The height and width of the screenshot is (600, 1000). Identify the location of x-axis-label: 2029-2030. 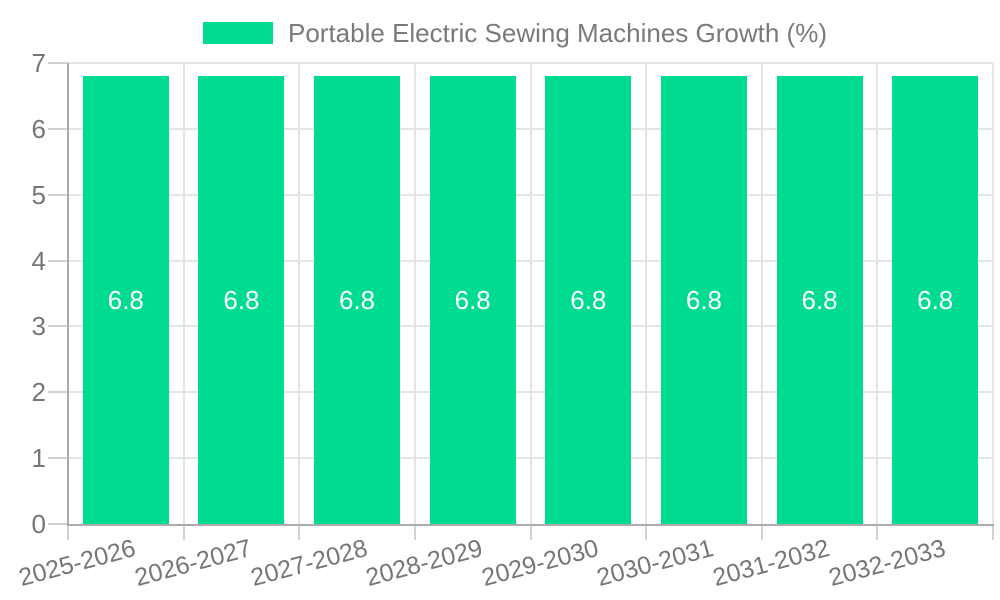
(540, 563).